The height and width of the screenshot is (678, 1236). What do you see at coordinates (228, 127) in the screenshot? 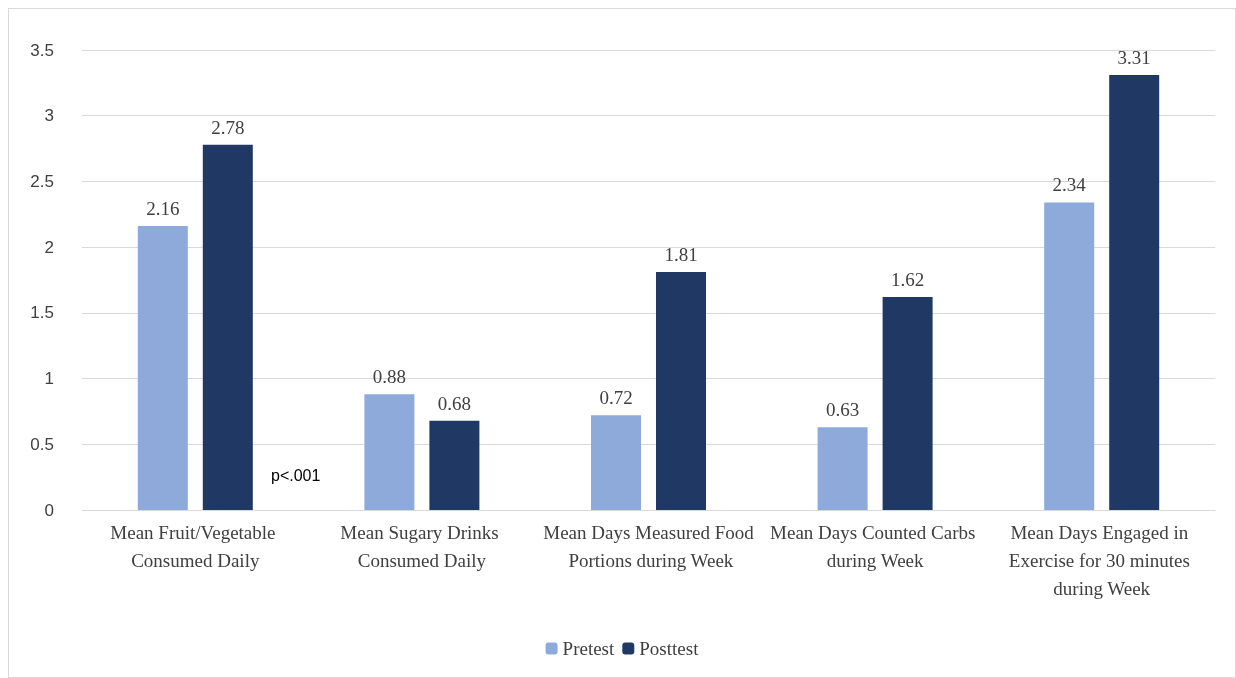
I see `data-label: 2.78` at bounding box center [228, 127].